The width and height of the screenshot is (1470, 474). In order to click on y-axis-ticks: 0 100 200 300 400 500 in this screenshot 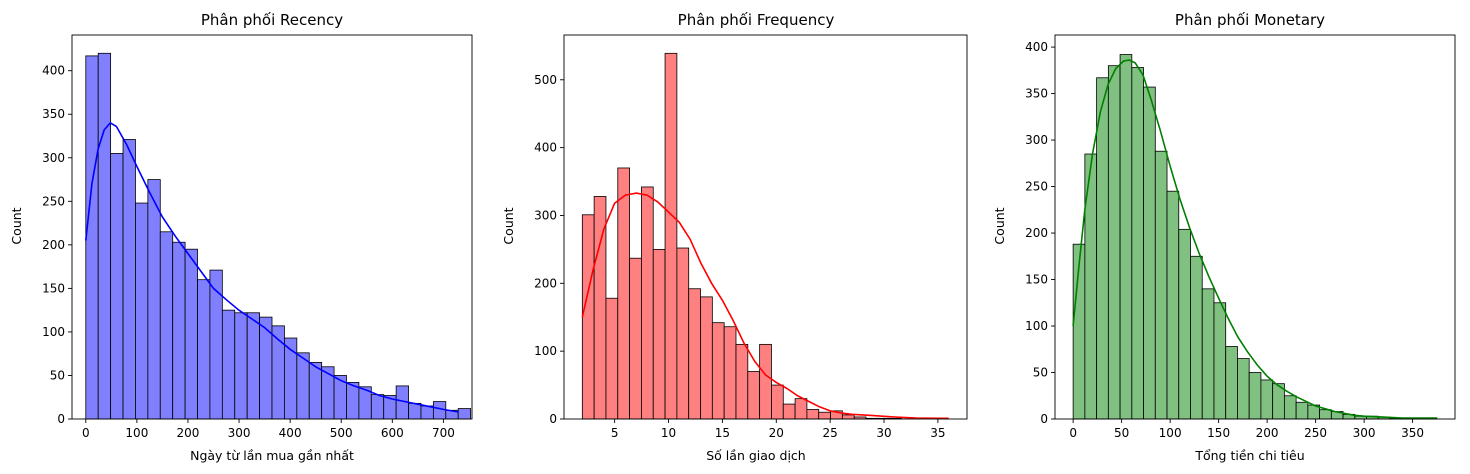, I will do `click(549, 249)`.